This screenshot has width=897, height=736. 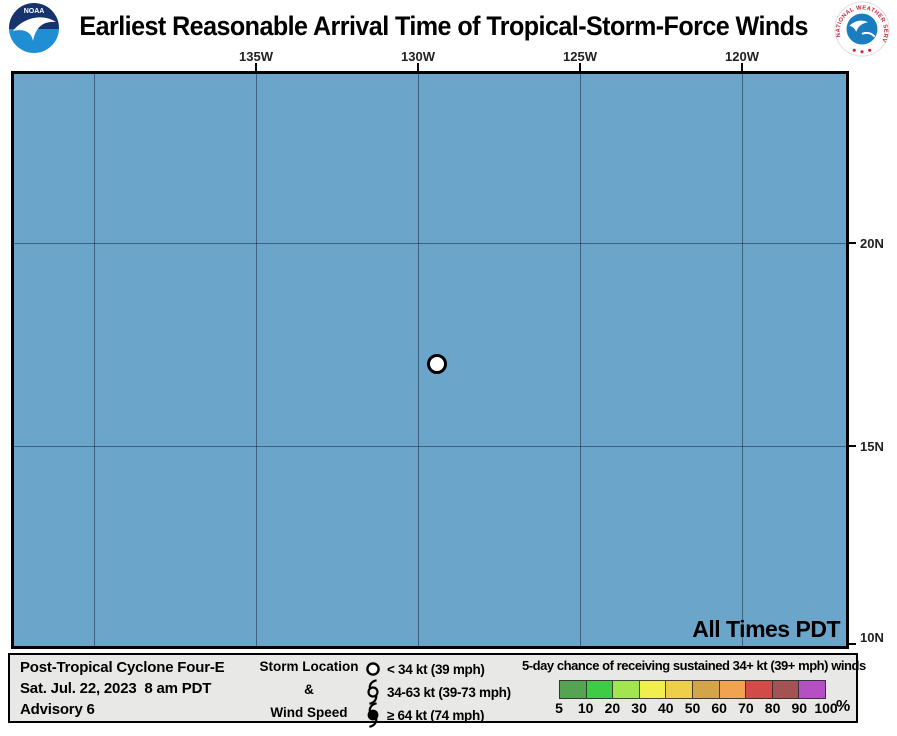 I want to click on gridline-135w, so click(x=256, y=360).